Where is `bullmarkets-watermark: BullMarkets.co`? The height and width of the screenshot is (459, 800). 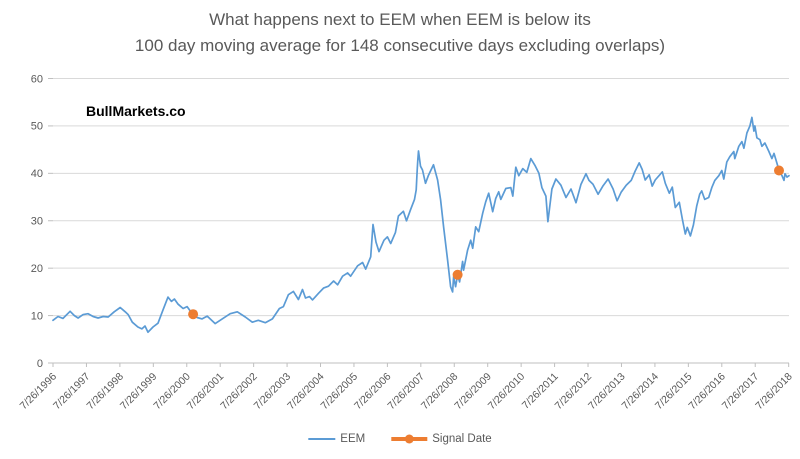 bullmarkets-watermark: BullMarkets.co is located at coordinates (136, 111).